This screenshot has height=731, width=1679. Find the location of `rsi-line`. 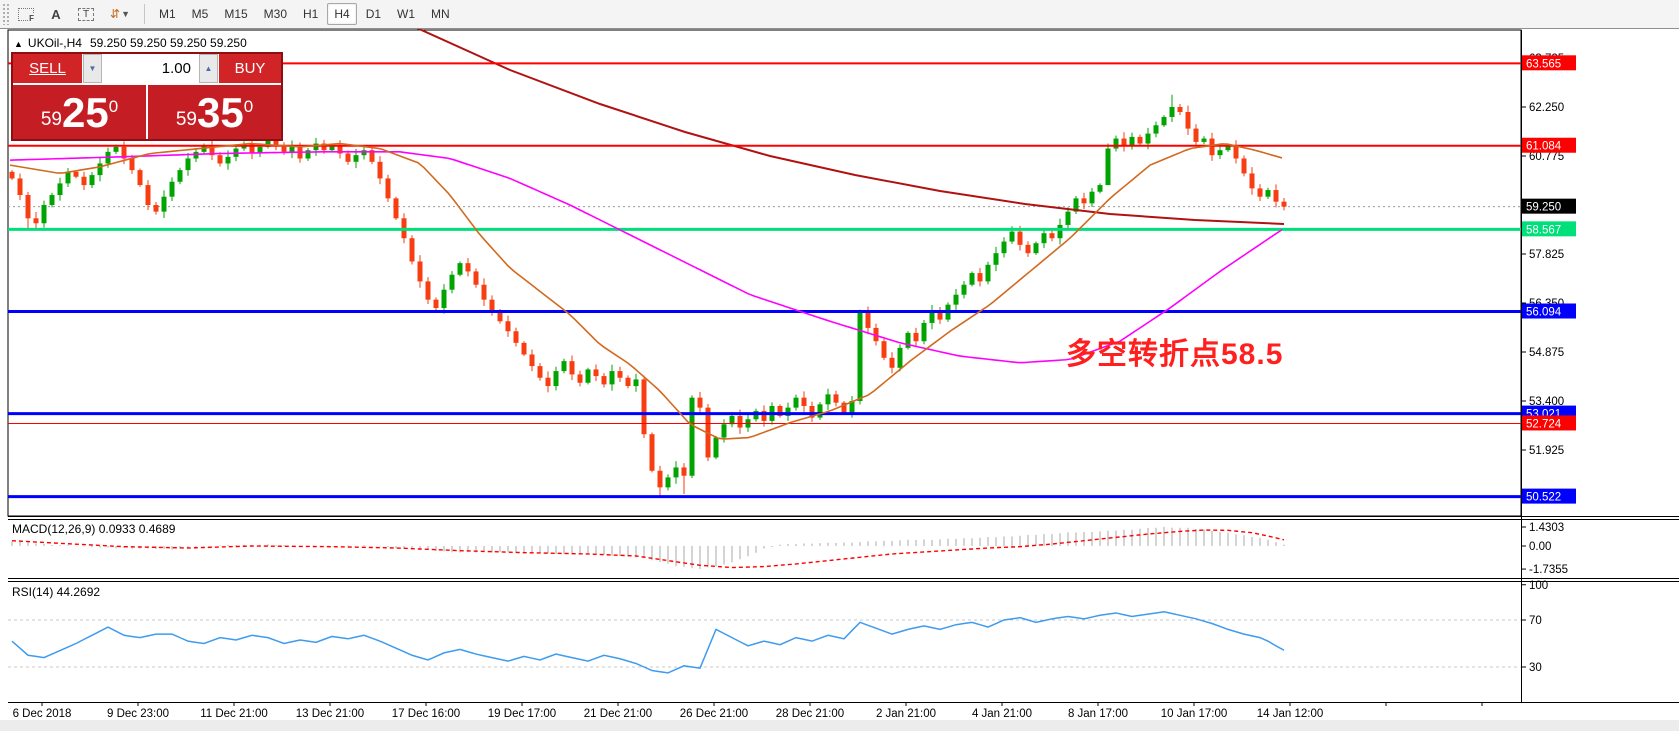

rsi-line is located at coordinates (648, 642).